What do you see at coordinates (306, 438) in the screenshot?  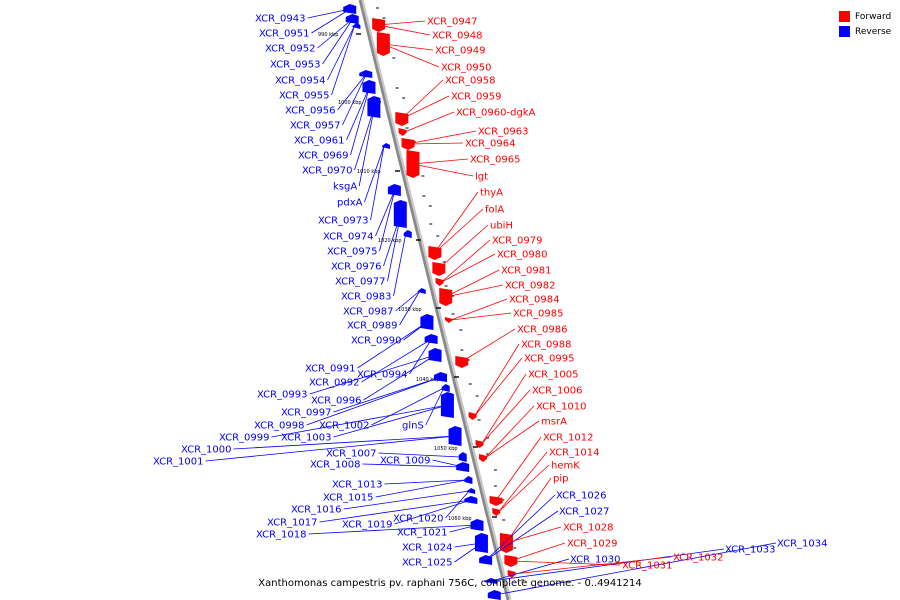 I see `gene-label-xcr-1003: XCR_1003` at bounding box center [306, 438].